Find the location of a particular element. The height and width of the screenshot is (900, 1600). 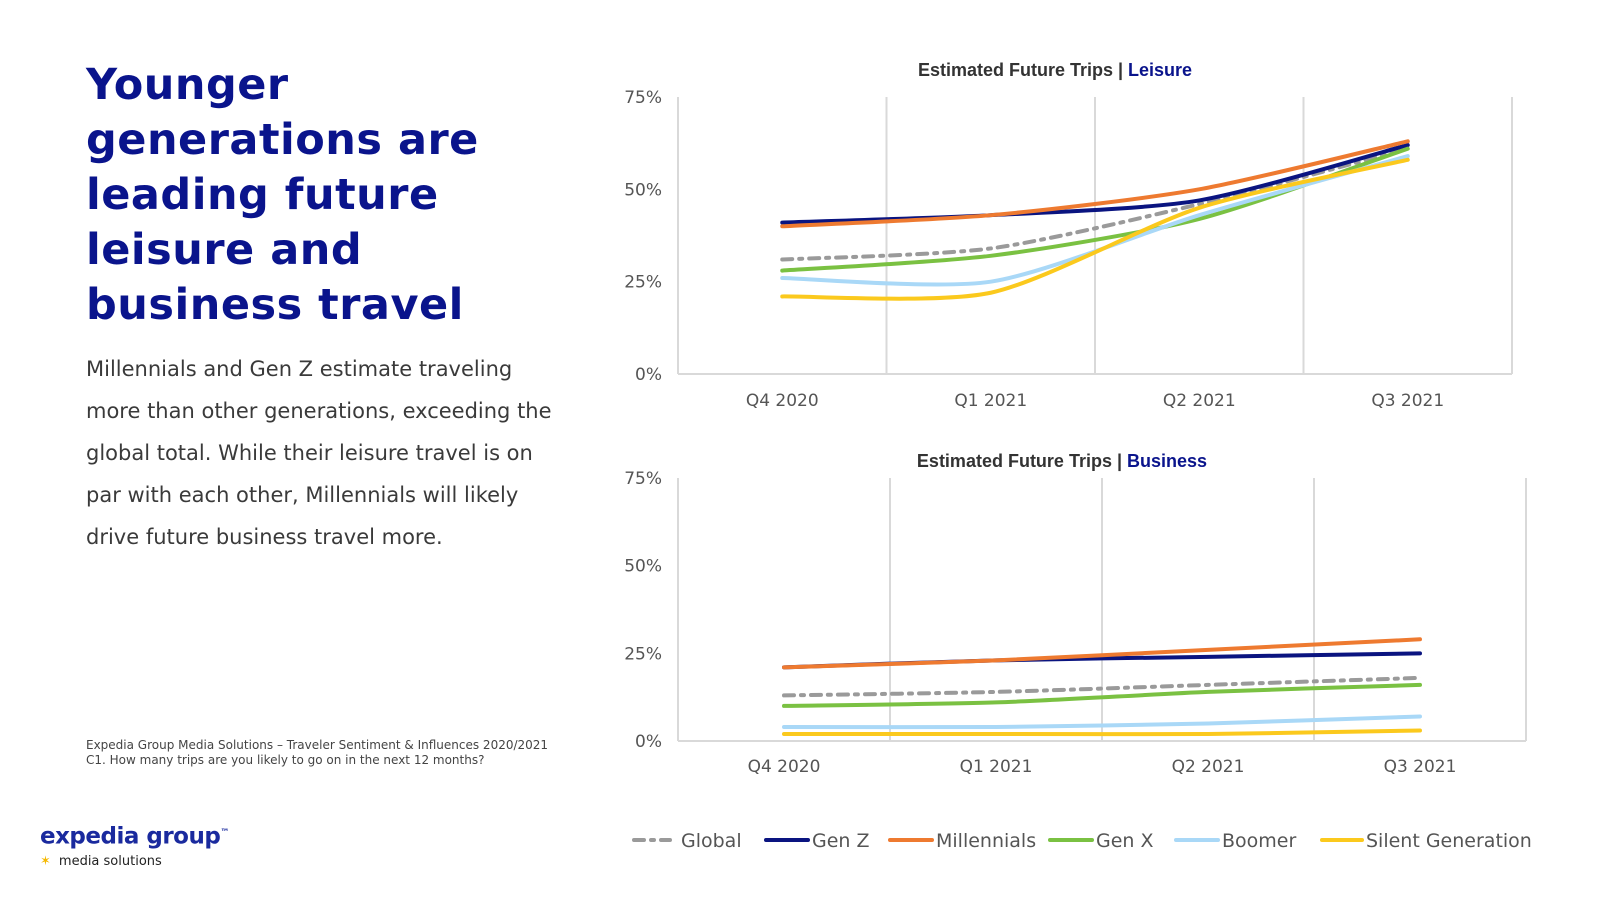

expedia-logo: expedia group™ ✶ media solutions is located at coordinates (134, 845).